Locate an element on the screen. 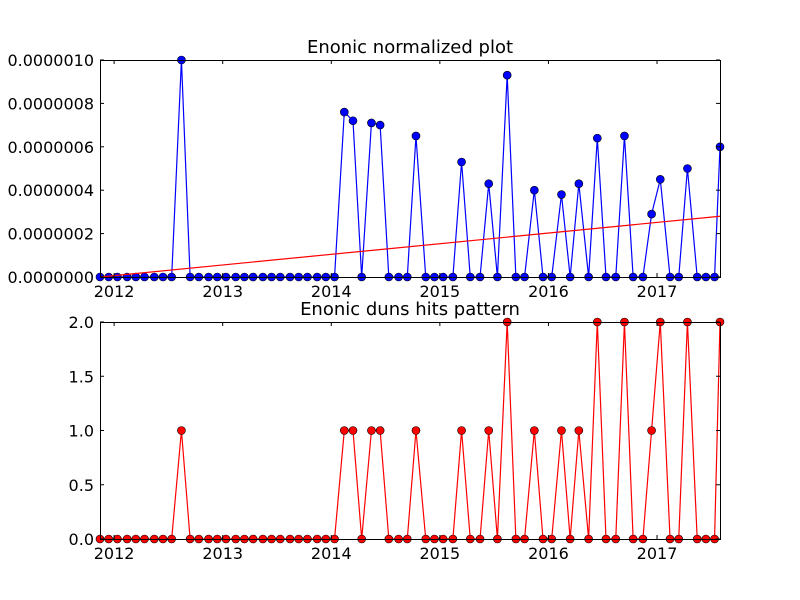 The image size is (800, 600). chart-title: Enonic duns hits pattern is located at coordinates (410, 309).